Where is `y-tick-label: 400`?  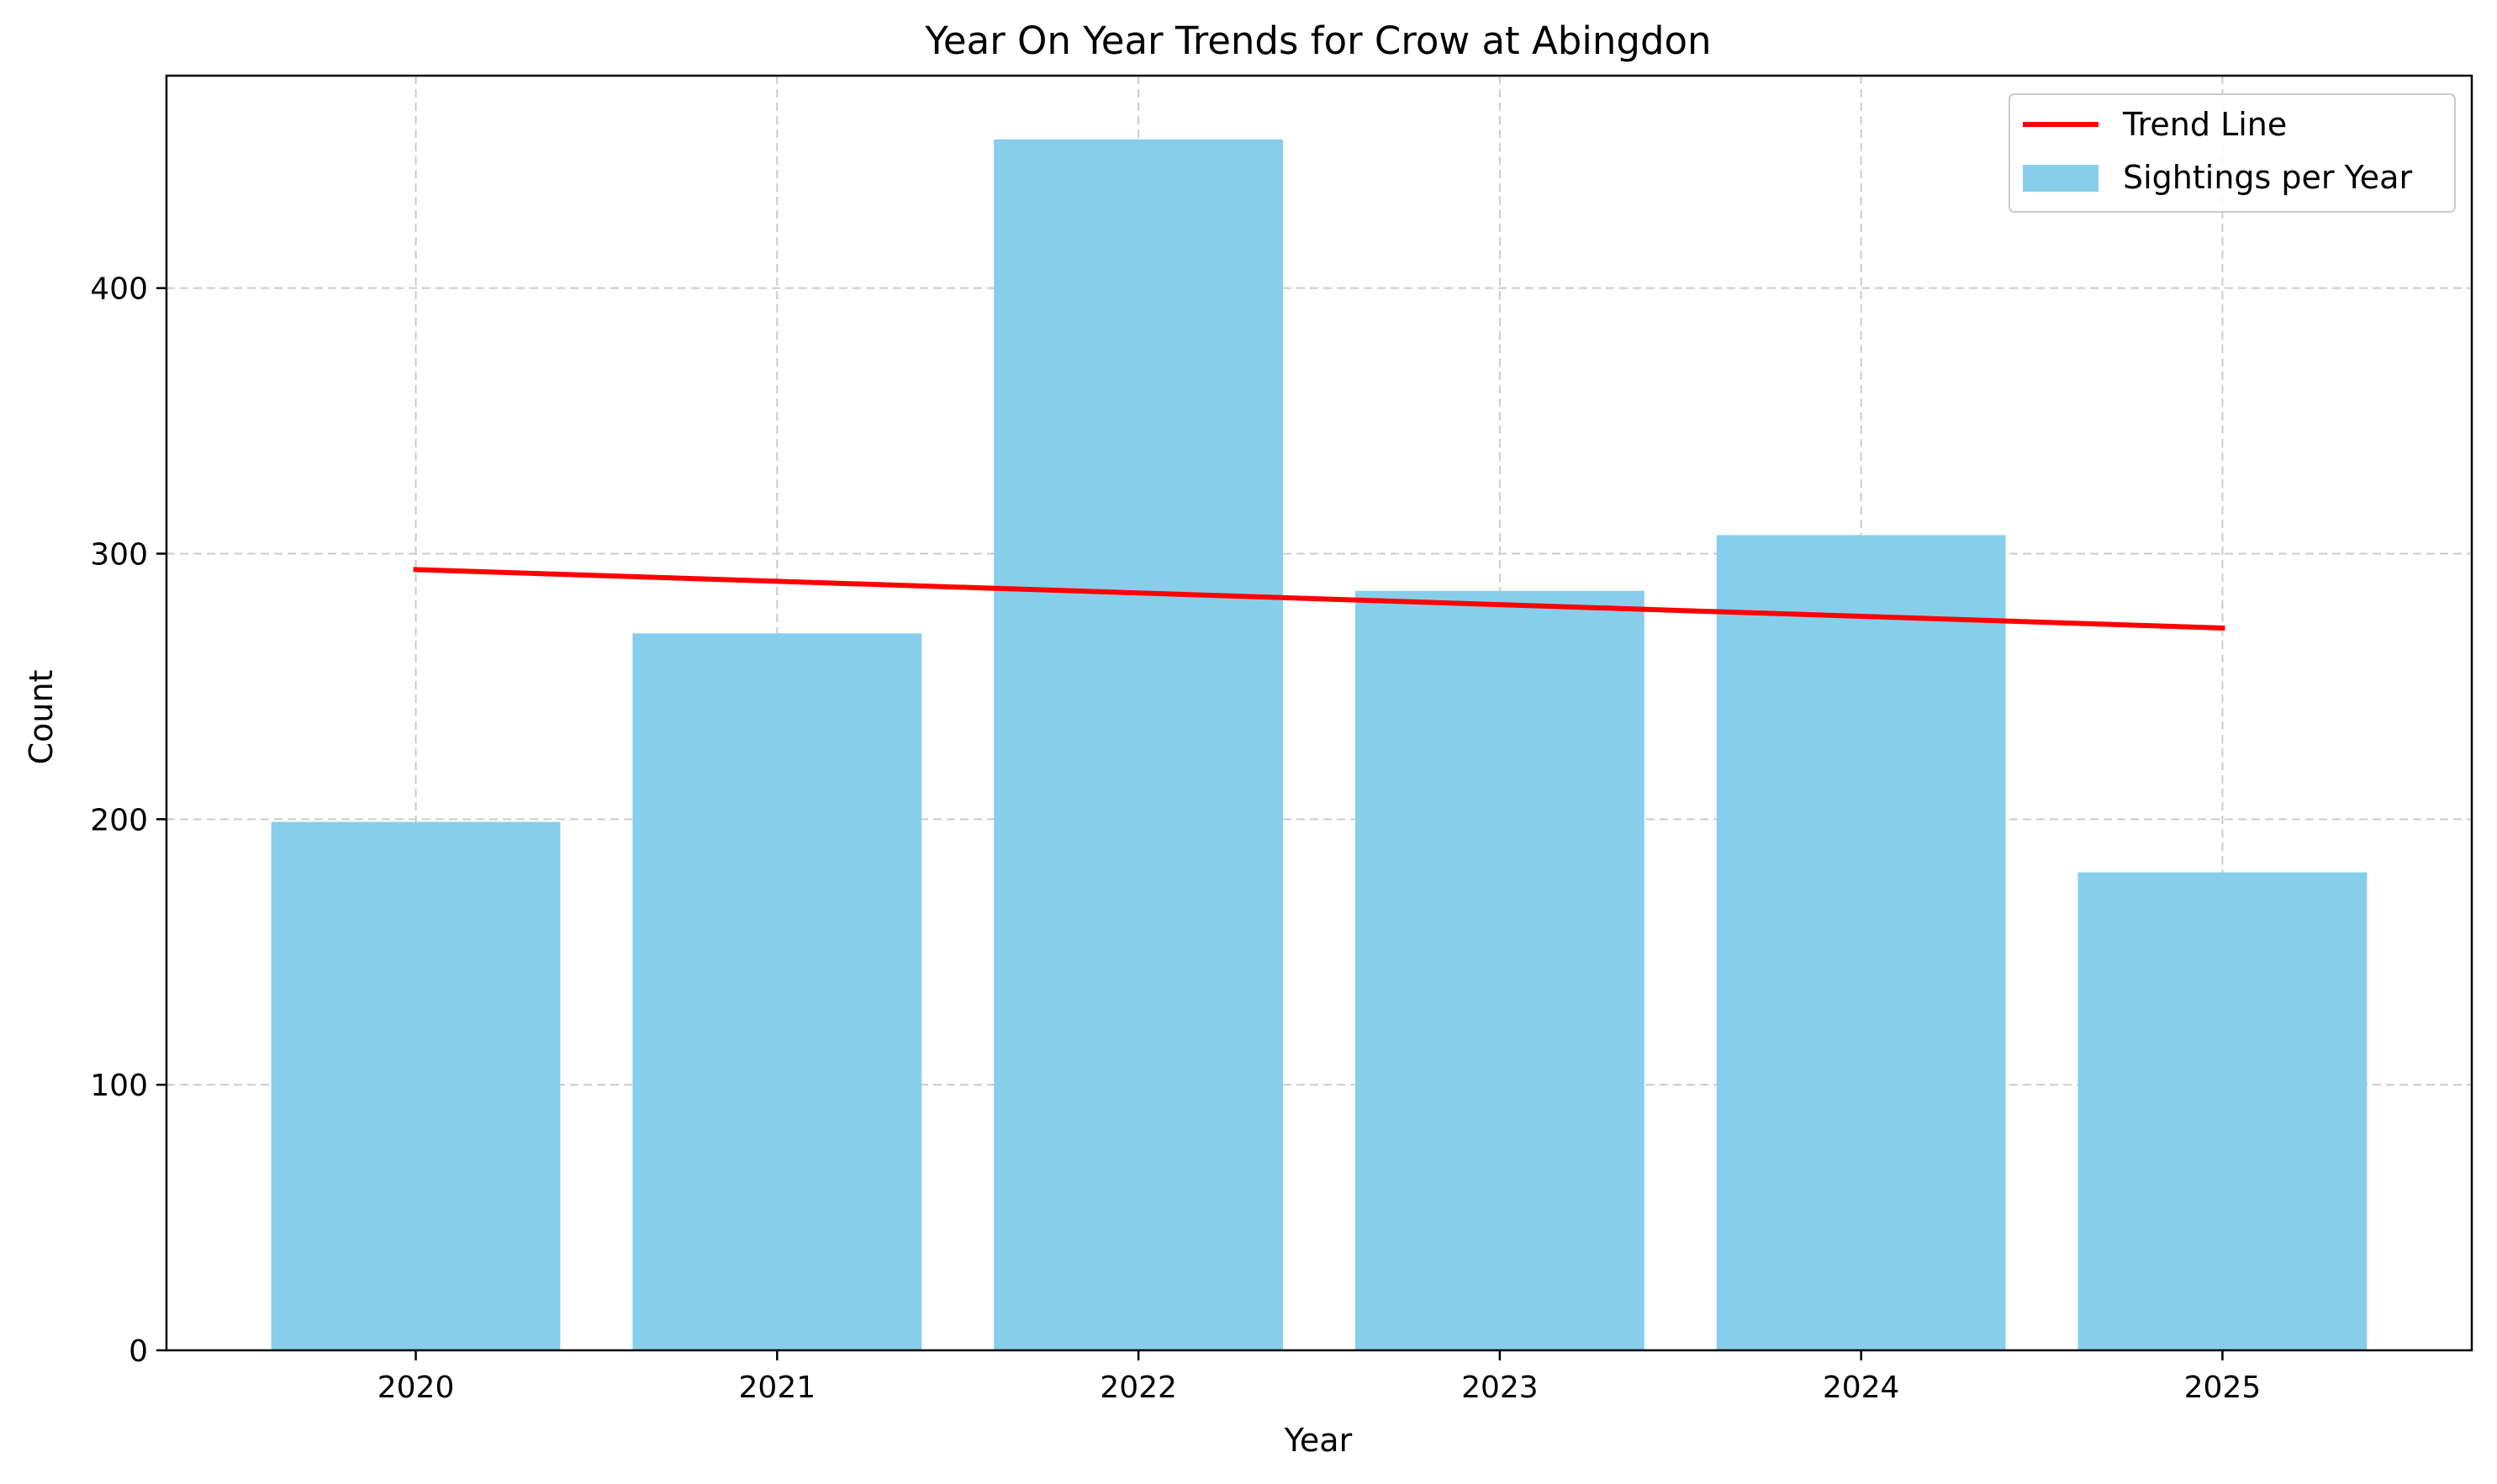
y-tick-label: 400 is located at coordinates (119, 289).